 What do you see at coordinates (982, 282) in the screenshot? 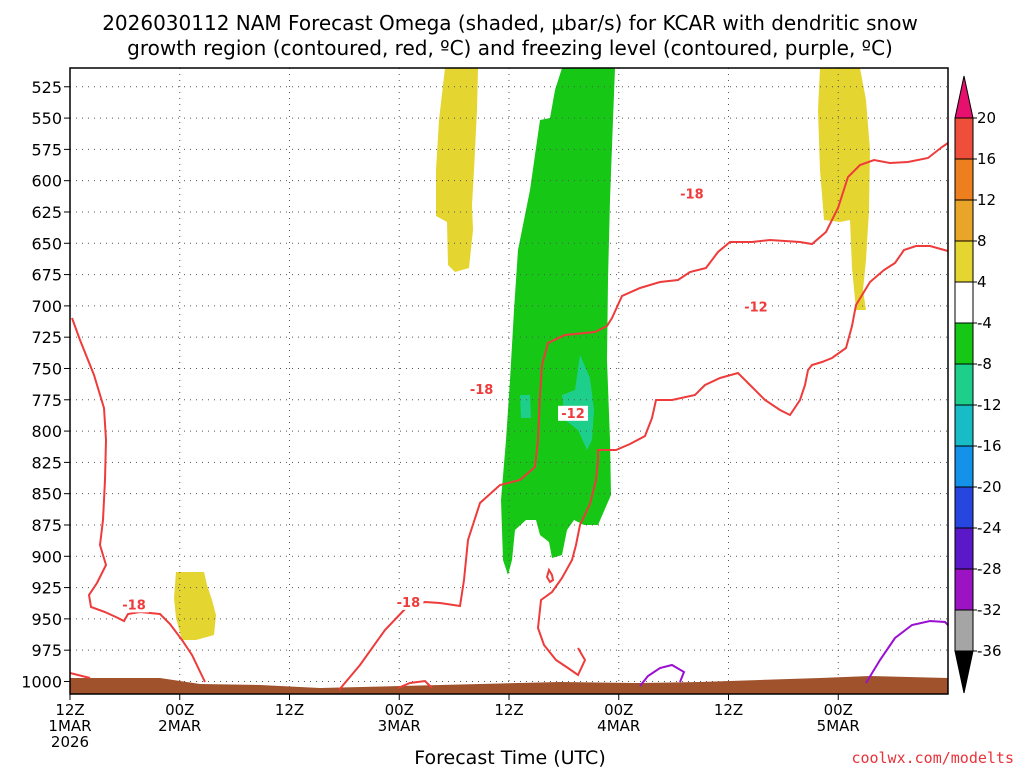
I see `colorbar-label-4: 4` at bounding box center [982, 282].